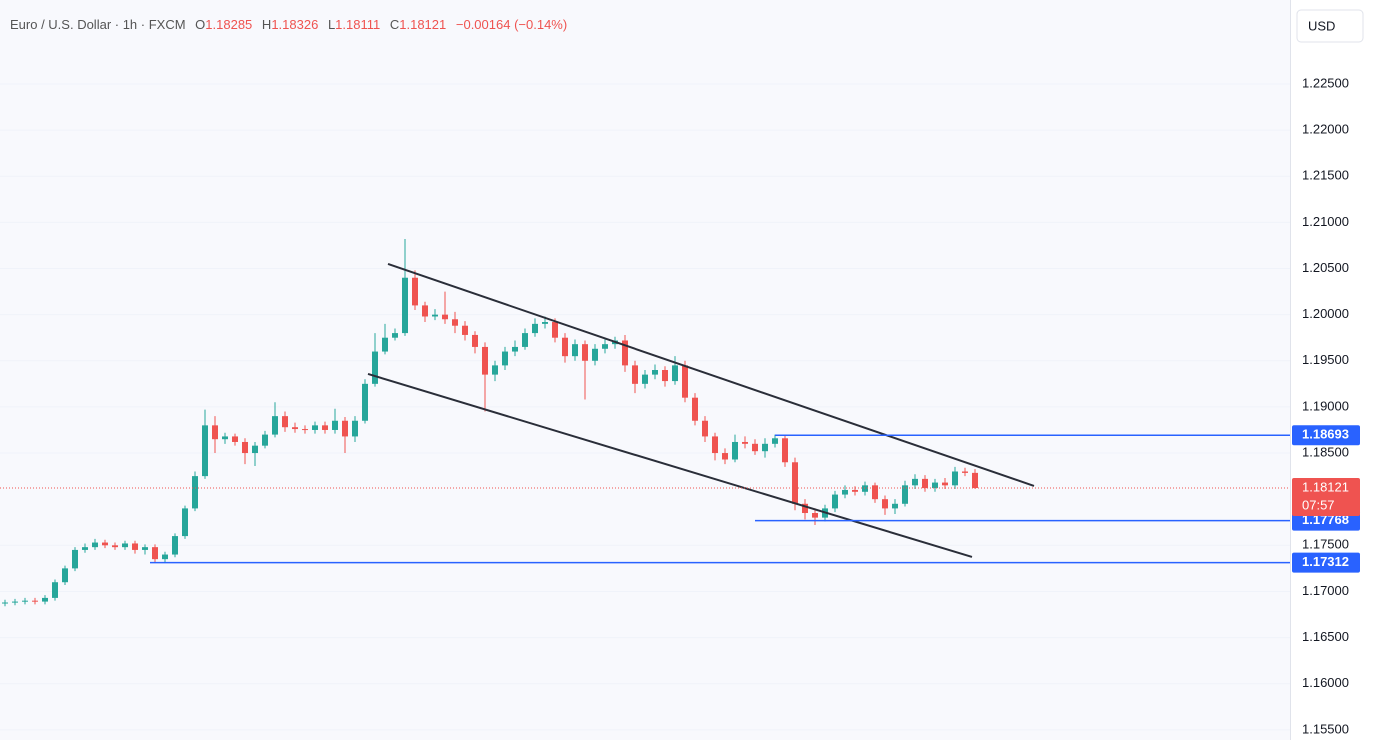 This screenshot has height=745, width=1380. Describe the element at coordinates (1326, 562) in the screenshot. I see `level-label-box` at that location.